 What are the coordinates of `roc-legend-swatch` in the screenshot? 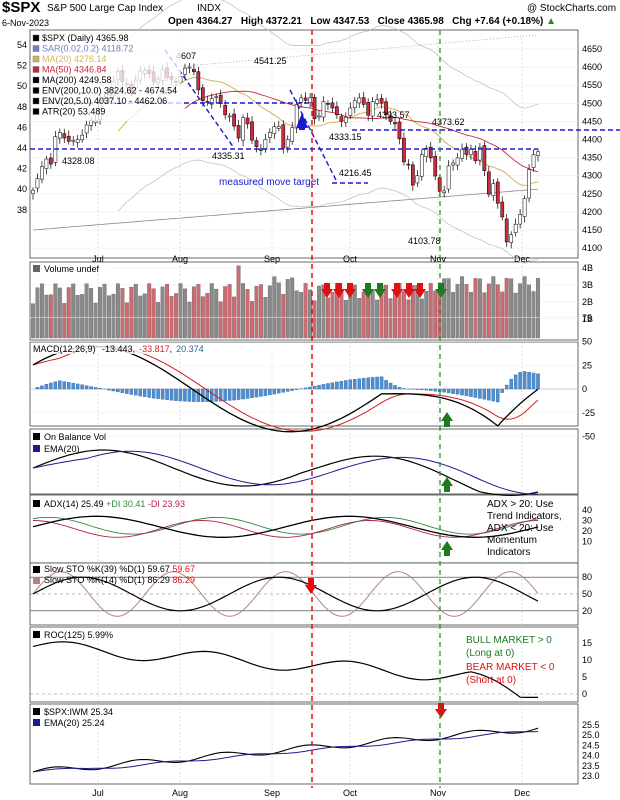 It's located at (36, 634).